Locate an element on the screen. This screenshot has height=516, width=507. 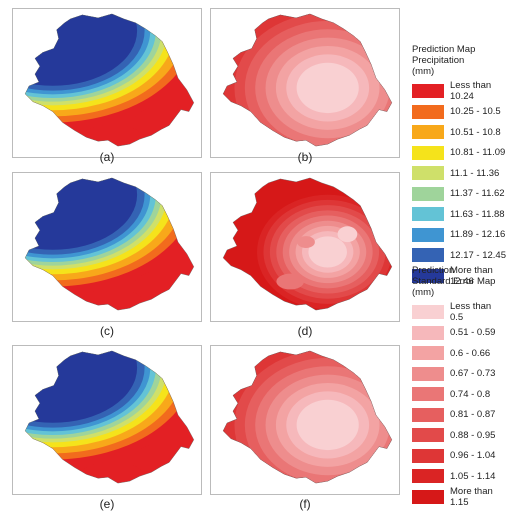
precip-legend-item: 11.37 - 11.62 is located at coordinates (459, 194).